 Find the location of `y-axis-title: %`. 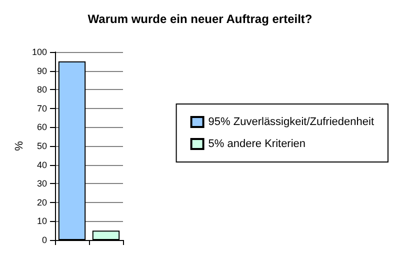

y-axis-title: % is located at coordinates (20, 145).